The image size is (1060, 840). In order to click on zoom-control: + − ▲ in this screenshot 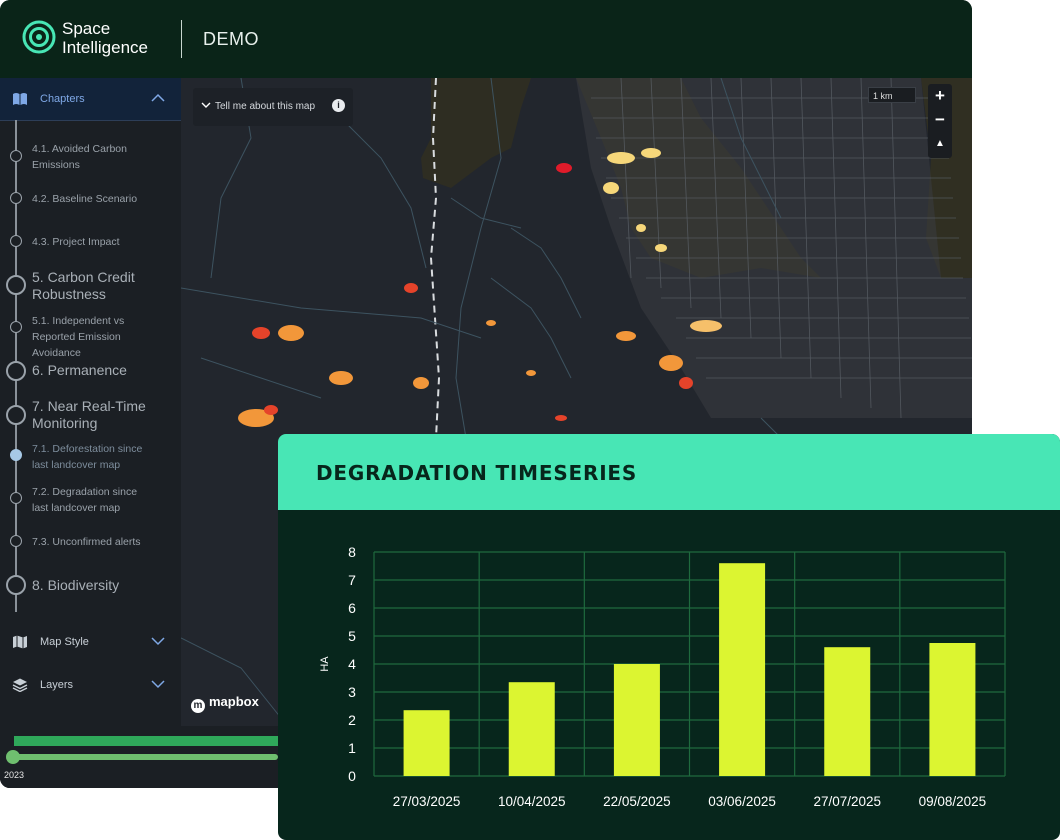, I will do `click(940, 121)`.